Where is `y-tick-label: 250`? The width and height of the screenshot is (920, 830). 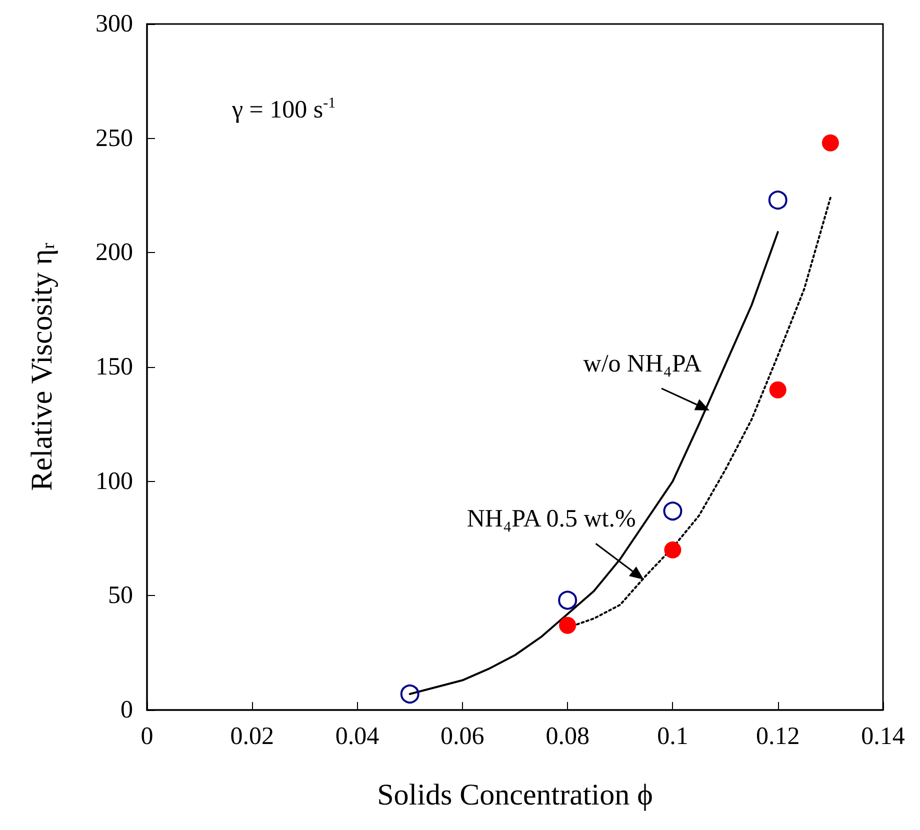
y-tick-label: 250 is located at coordinates (114, 138).